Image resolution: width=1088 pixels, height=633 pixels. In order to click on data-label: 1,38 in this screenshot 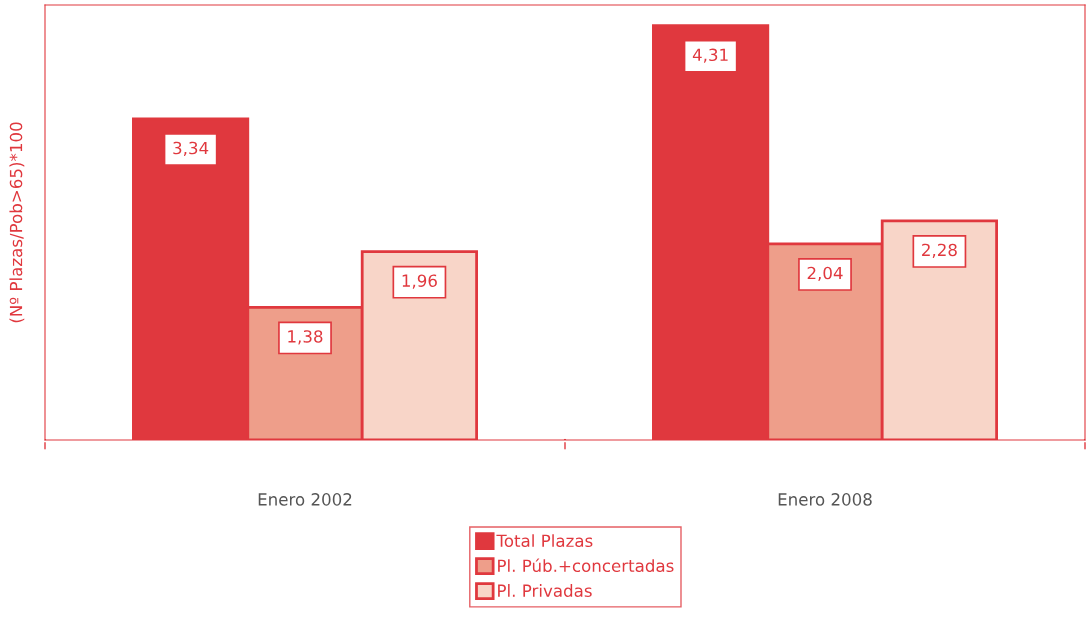, I will do `click(305, 337)`.